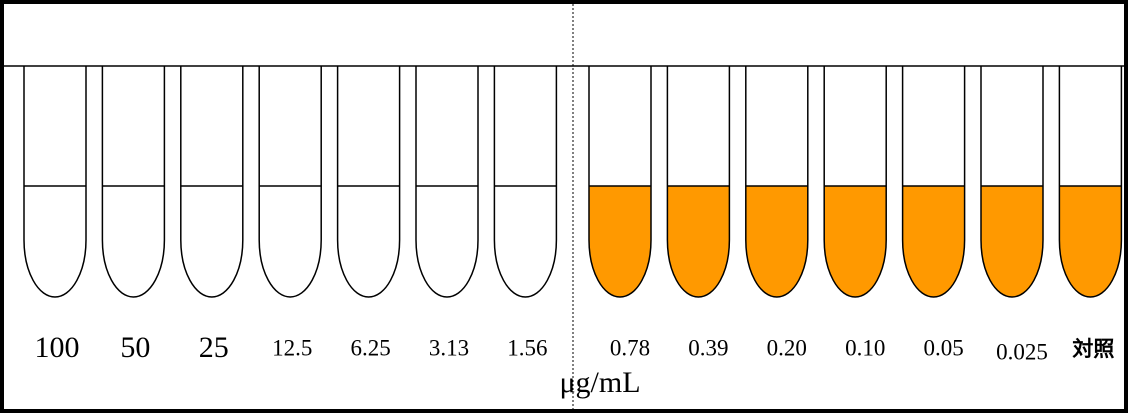 This screenshot has width=1128, height=413. I want to click on concentration-label: 12.5, so click(292, 347).